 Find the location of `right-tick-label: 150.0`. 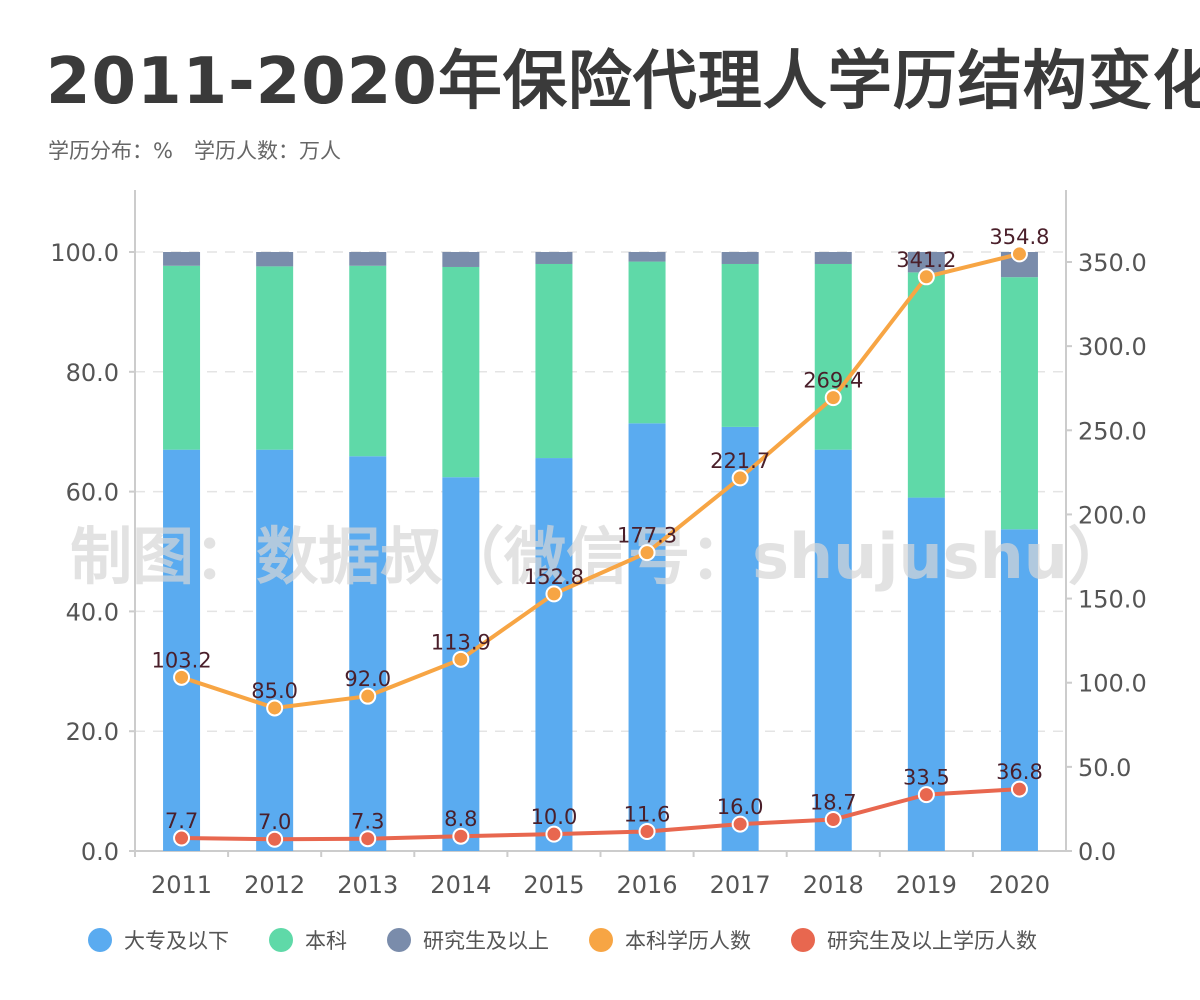

right-tick-label: 150.0 is located at coordinates (1112, 600).